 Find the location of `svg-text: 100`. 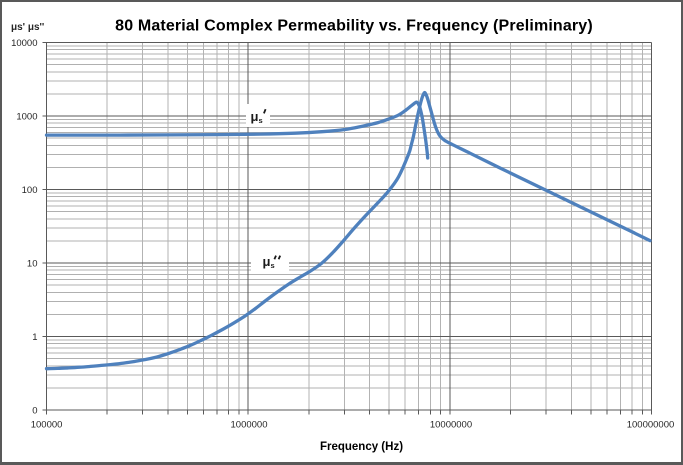

svg-text: 100 is located at coordinates (30, 190).